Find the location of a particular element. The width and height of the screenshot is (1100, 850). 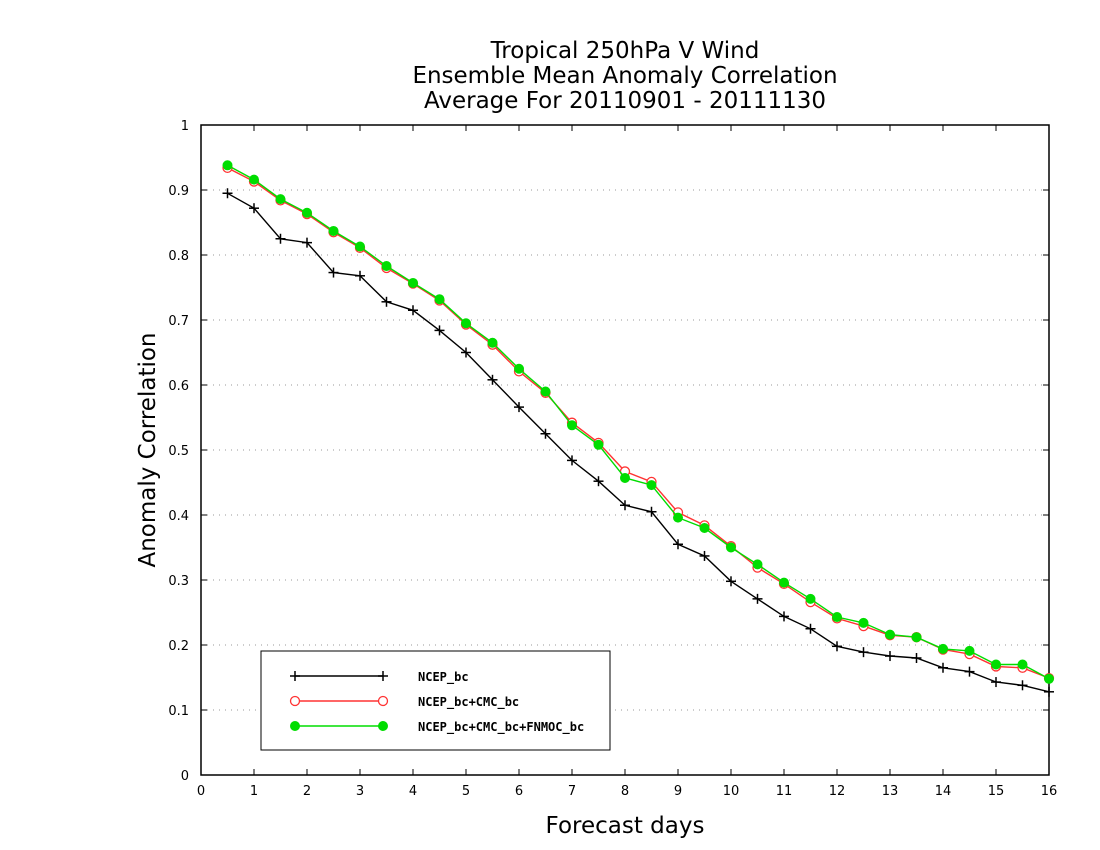

y-tick-label: 0.9 is located at coordinates (178, 191).